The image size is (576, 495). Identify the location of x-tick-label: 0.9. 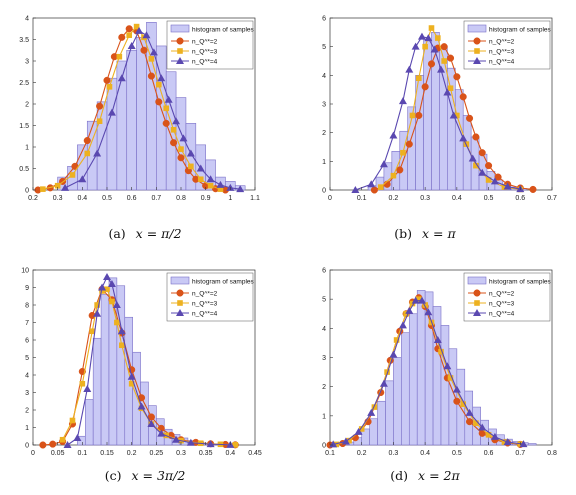
(206, 198).